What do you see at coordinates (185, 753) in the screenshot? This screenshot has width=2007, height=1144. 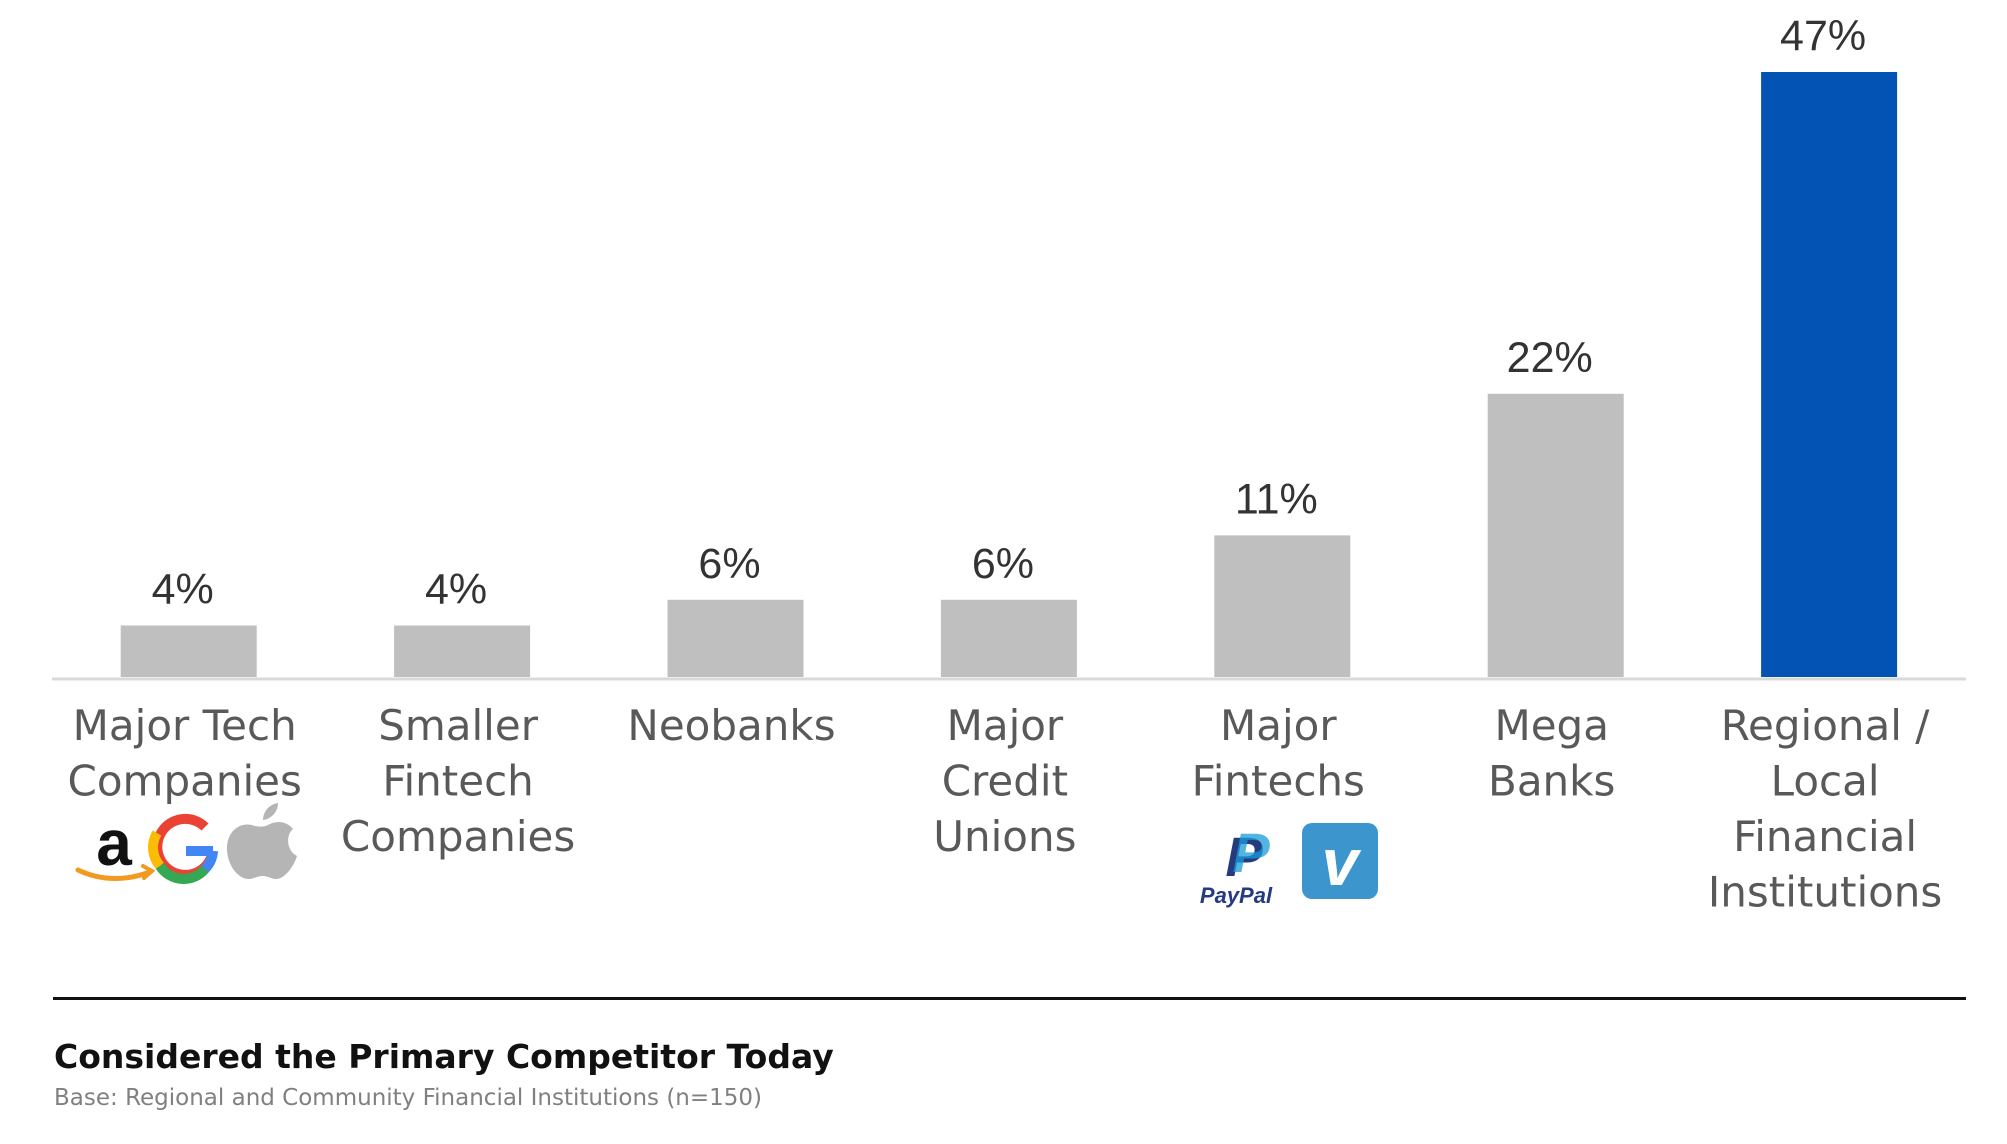 I see `category-label-0: Major Tech Companies` at bounding box center [185, 753].